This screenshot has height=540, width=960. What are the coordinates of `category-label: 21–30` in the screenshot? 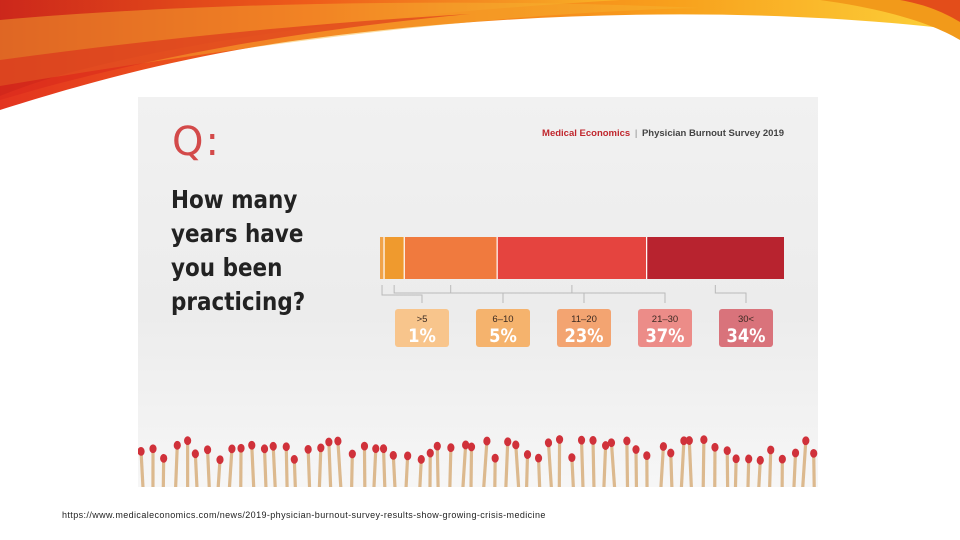 It's located at (665, 319).